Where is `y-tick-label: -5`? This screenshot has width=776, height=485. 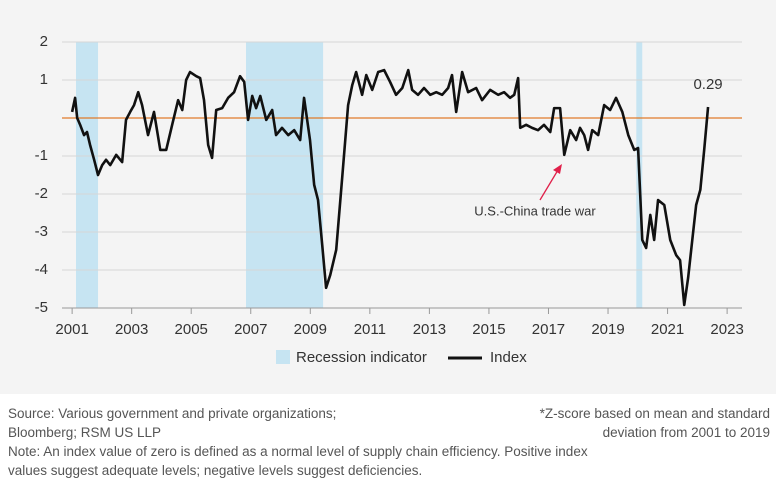
y-tick-label: -5 is located at coordinates (41, 307).